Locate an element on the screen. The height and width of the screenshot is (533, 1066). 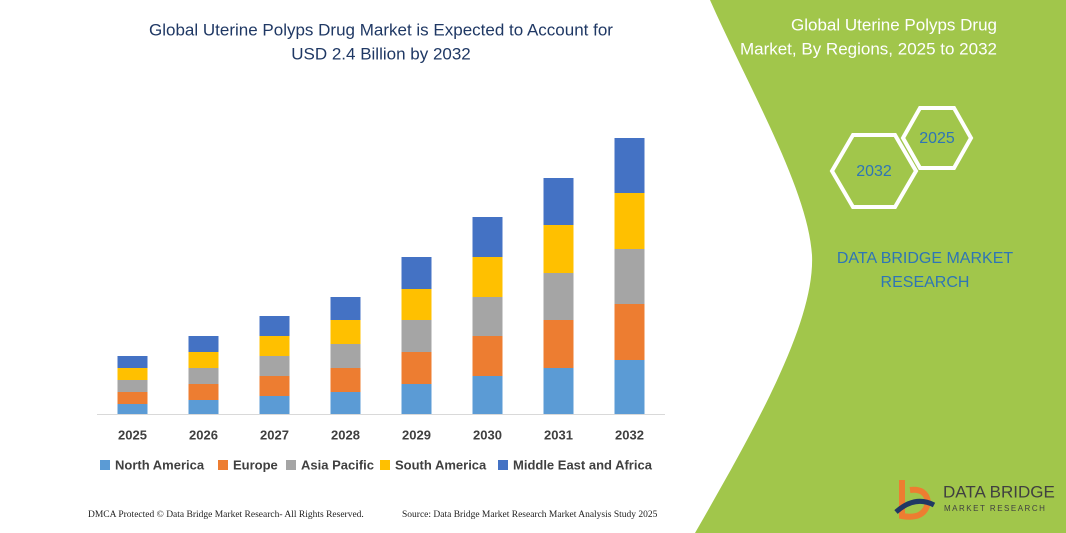
x-tick-label: 2026 is located at coordinates (203, 434).